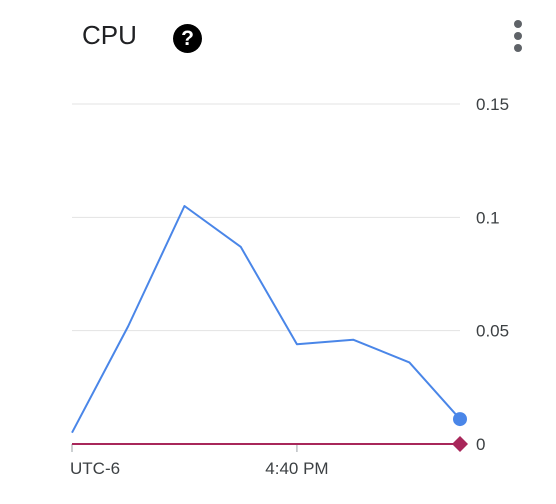  What do you see at coordinates (296, 468) in the screenshot?
I see `x-tick-label: 4:40 PM` at bounding box center [296, 468].